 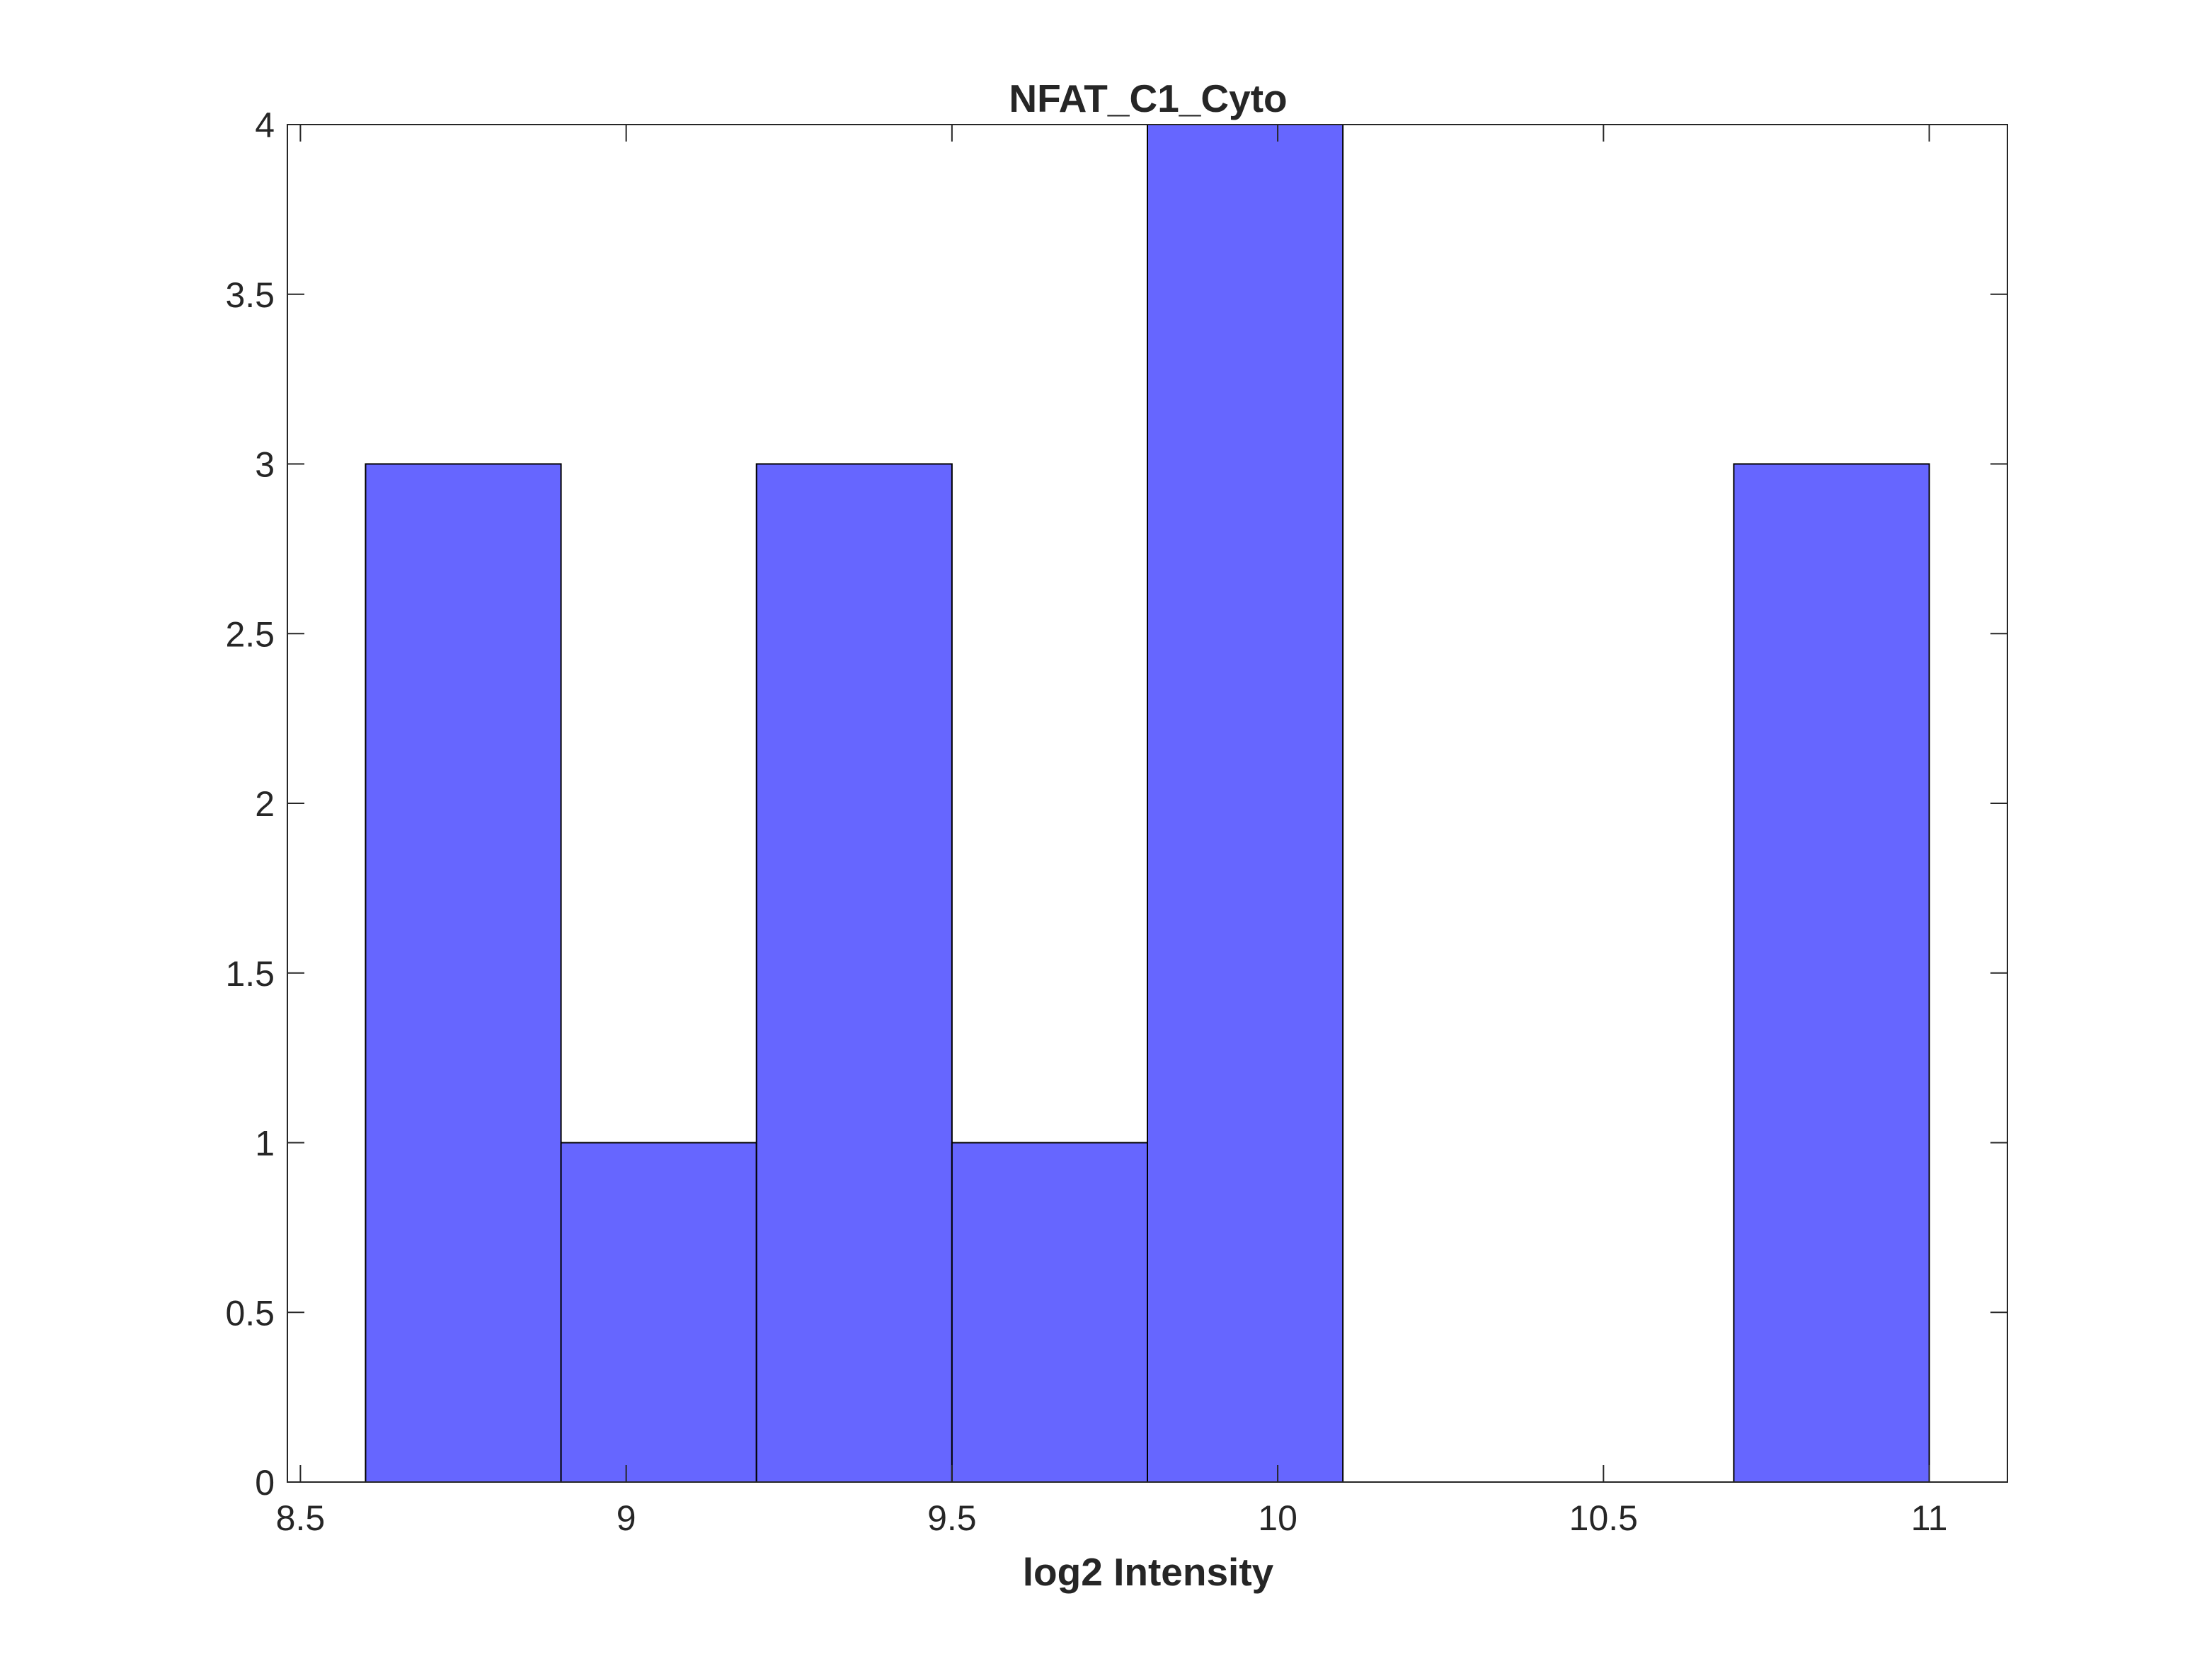 What do you see at coordinates (1112, 1518) in the screenshot?
I see `x-tick-labels: 8.5 9 9.5 10 10.5 11` at bounding box center [1112, 1518].